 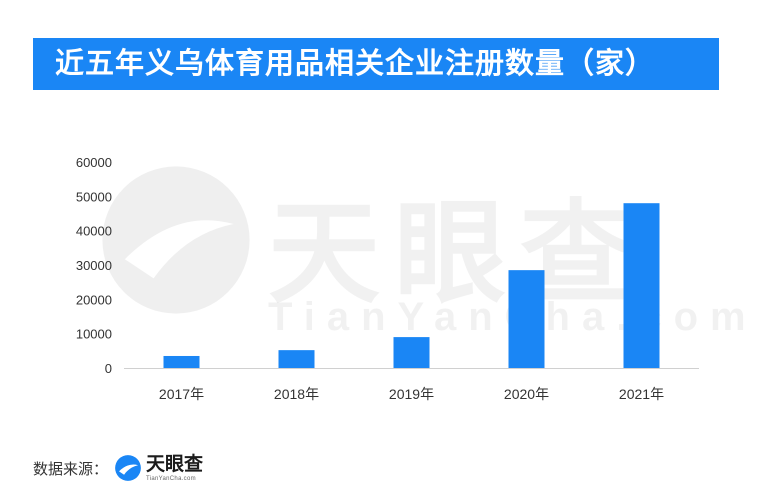 I want to click on title-banner: 近五年义乌体育用品相关企业注册数量（家）, so click(x=376, y=64).